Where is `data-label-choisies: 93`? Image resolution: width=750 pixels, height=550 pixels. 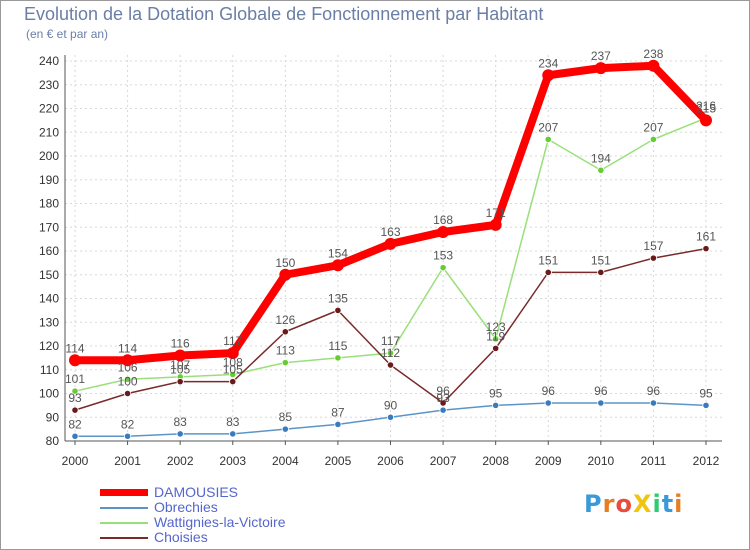 data-label-choisies: 93 is located at coordinates (75, 398).